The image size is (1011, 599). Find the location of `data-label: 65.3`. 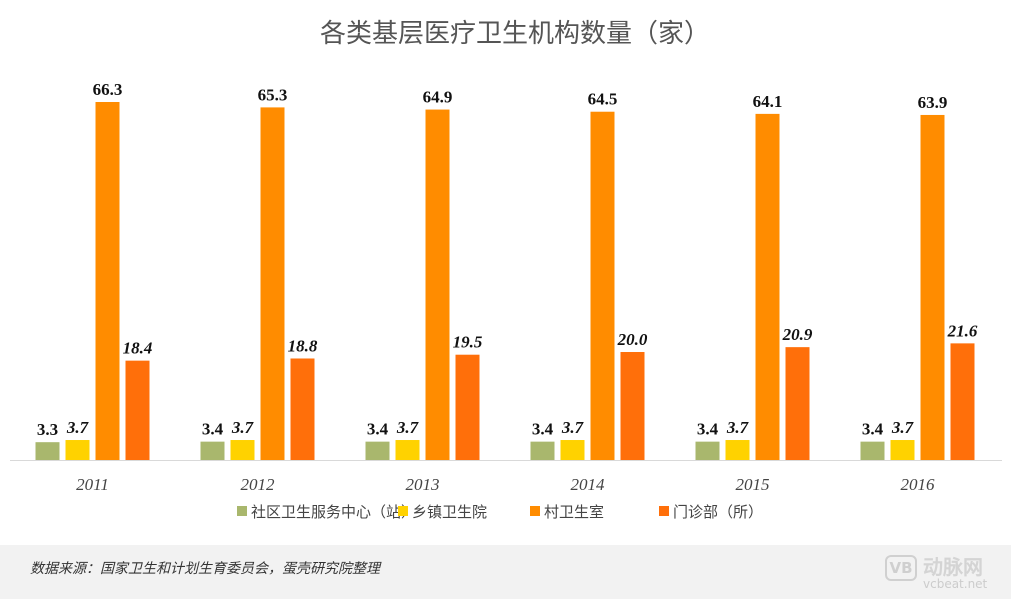

data-label: 65.3 is located at coordinates (273, 94).